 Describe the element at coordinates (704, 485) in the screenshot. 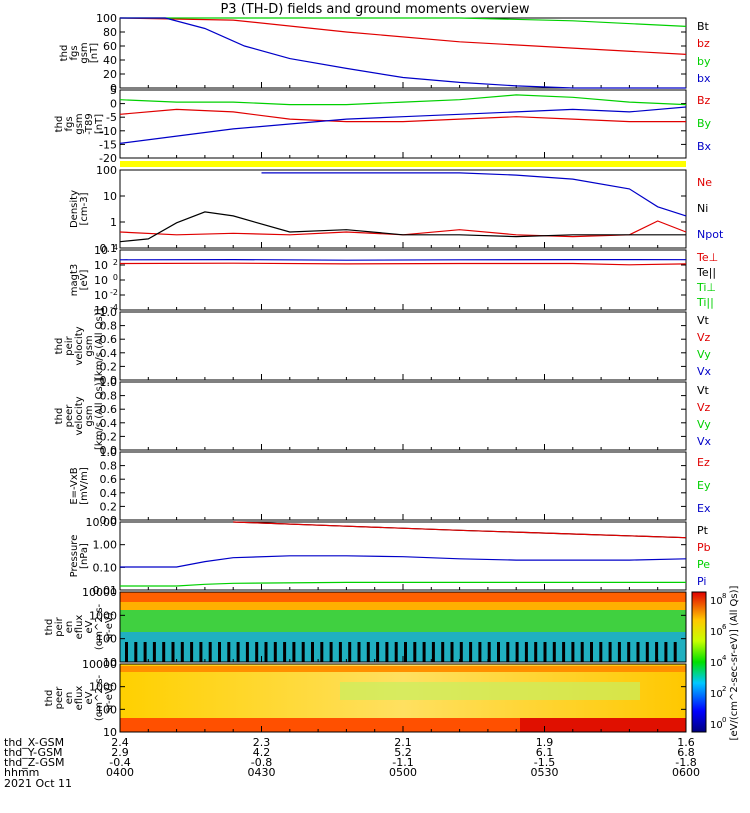

I see `legend-entry: Ey` at that location.